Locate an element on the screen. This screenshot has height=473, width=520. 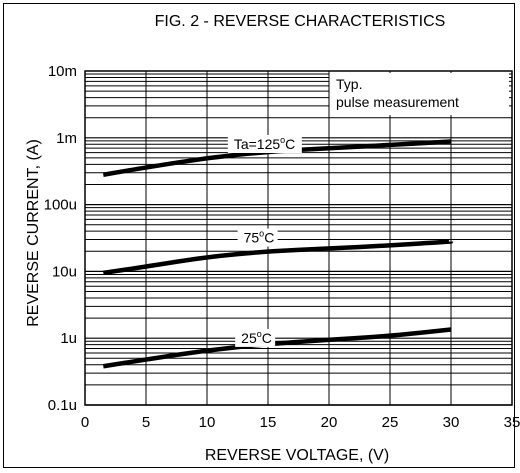
x-axis-label: REVERSE VOLTAGE, (V) is located at coordinates (297, 455).